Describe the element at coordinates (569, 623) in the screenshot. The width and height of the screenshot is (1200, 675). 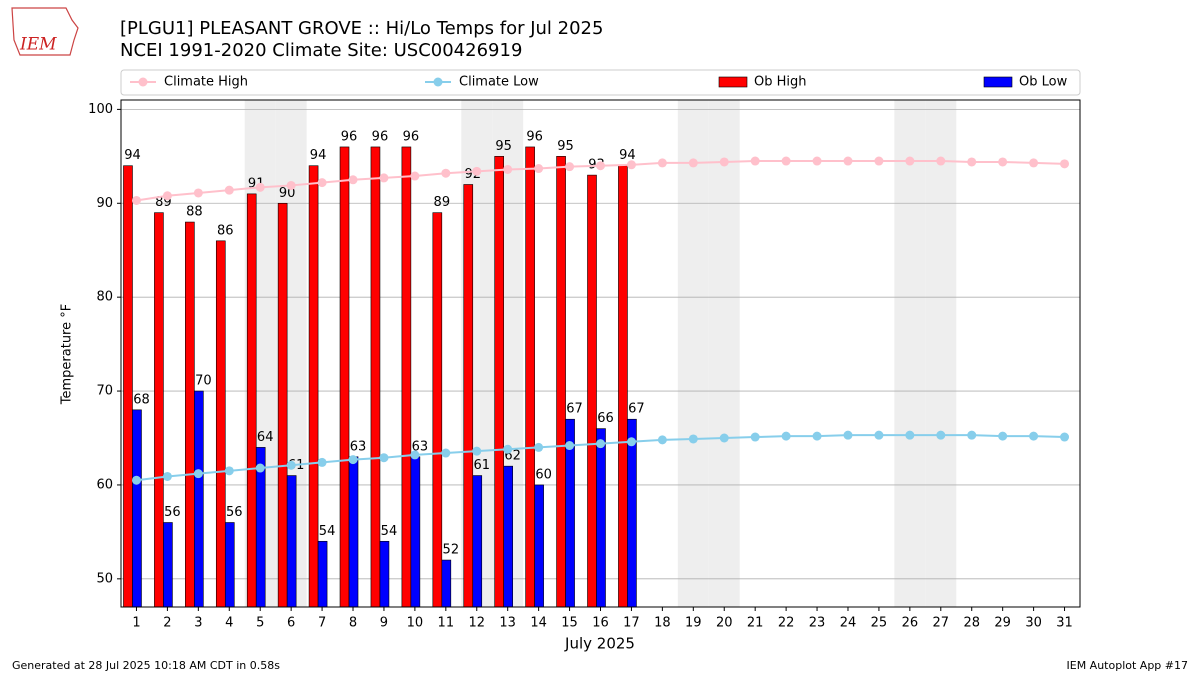
I see `x-tick-label: 15` at that location.